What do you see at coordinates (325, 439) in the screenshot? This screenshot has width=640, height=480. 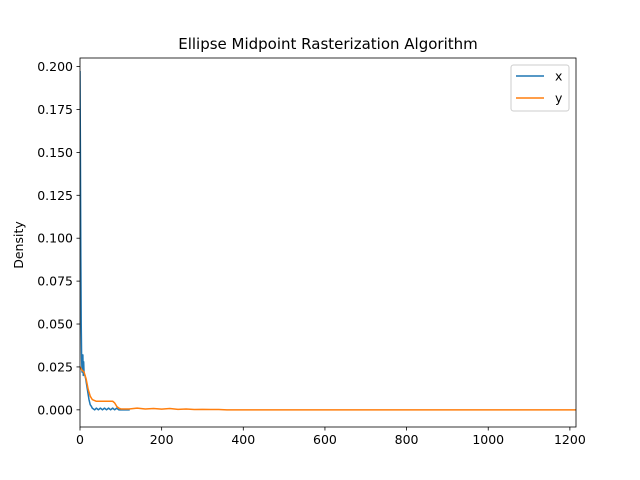 I see `x-tick-label: 600` at bounding box center [325, 439].